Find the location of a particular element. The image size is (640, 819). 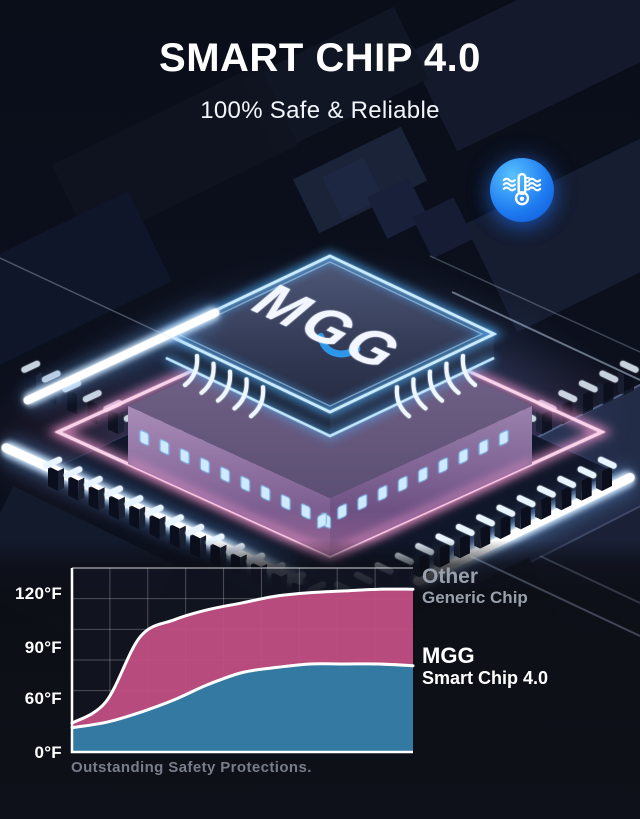

ytick-90: 90°F is located at coordinates (43, 647).